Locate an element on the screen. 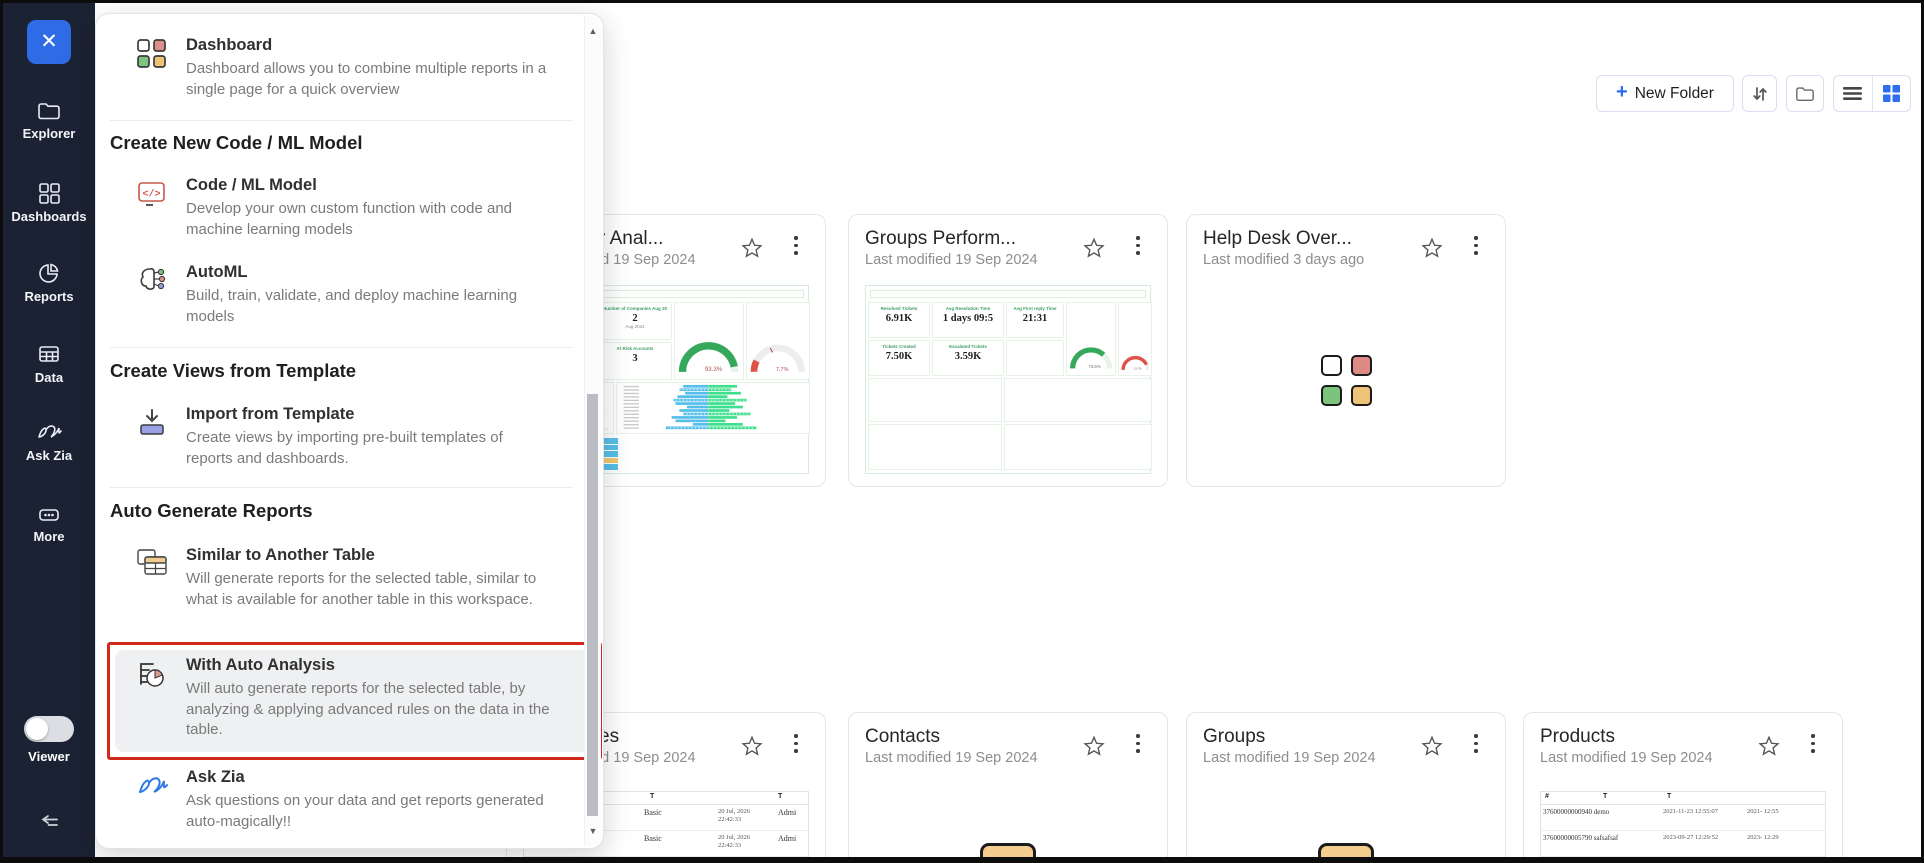 This screenshot has height=863, width=1924. ask-zia-icon is located at coordinates (153, 785).